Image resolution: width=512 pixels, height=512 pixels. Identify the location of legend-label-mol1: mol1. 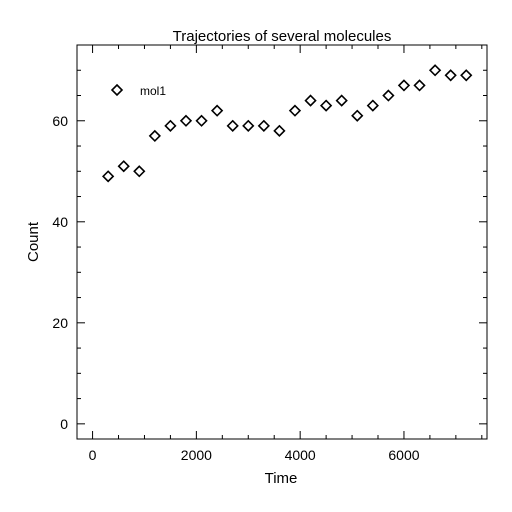
(153, 91).